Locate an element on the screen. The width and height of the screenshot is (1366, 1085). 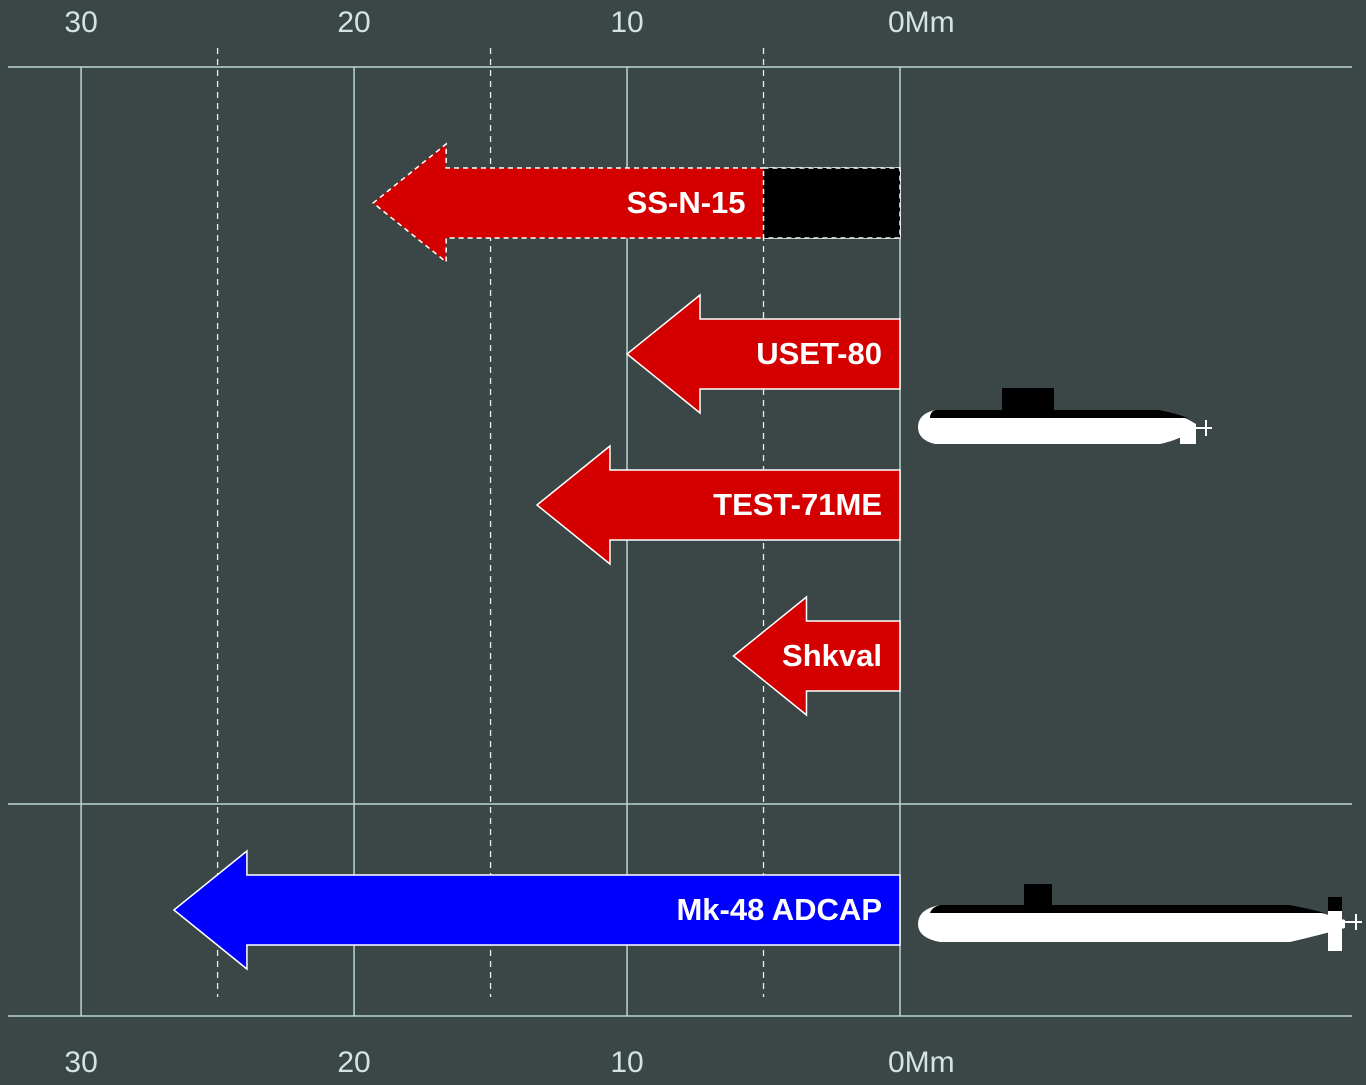
weapon-label: SS-N-15 is located at coordinates (686, 202).